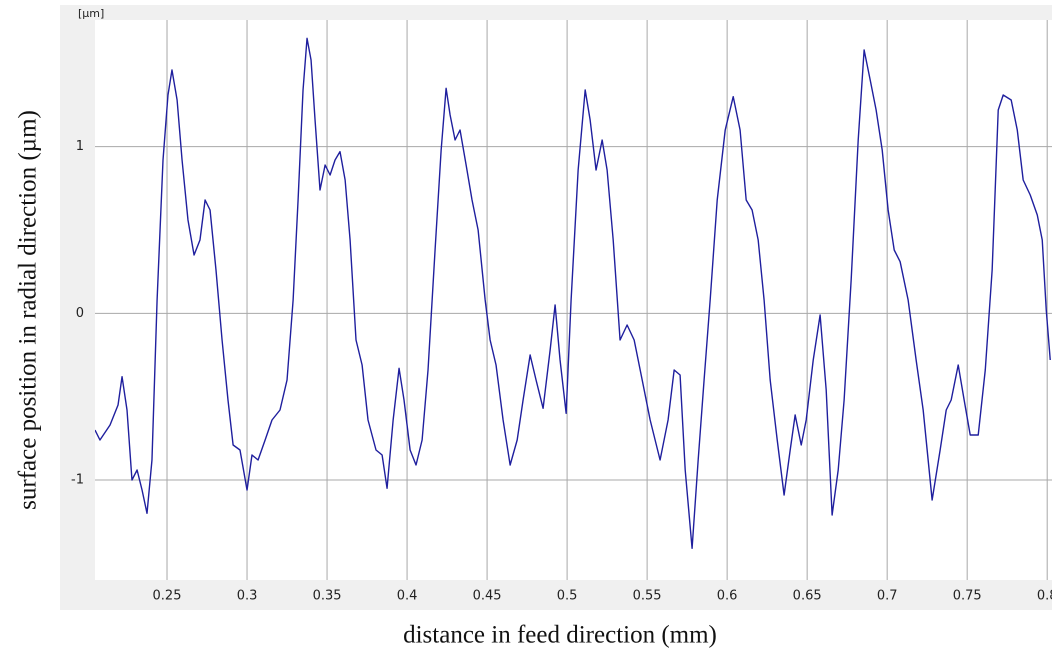 This screenshot has height=659, width=1052. What do you see at coordinates (727, 596) in the screenshot?
I see `x-tick-label: 0.6` at bounding box center [727, 596].